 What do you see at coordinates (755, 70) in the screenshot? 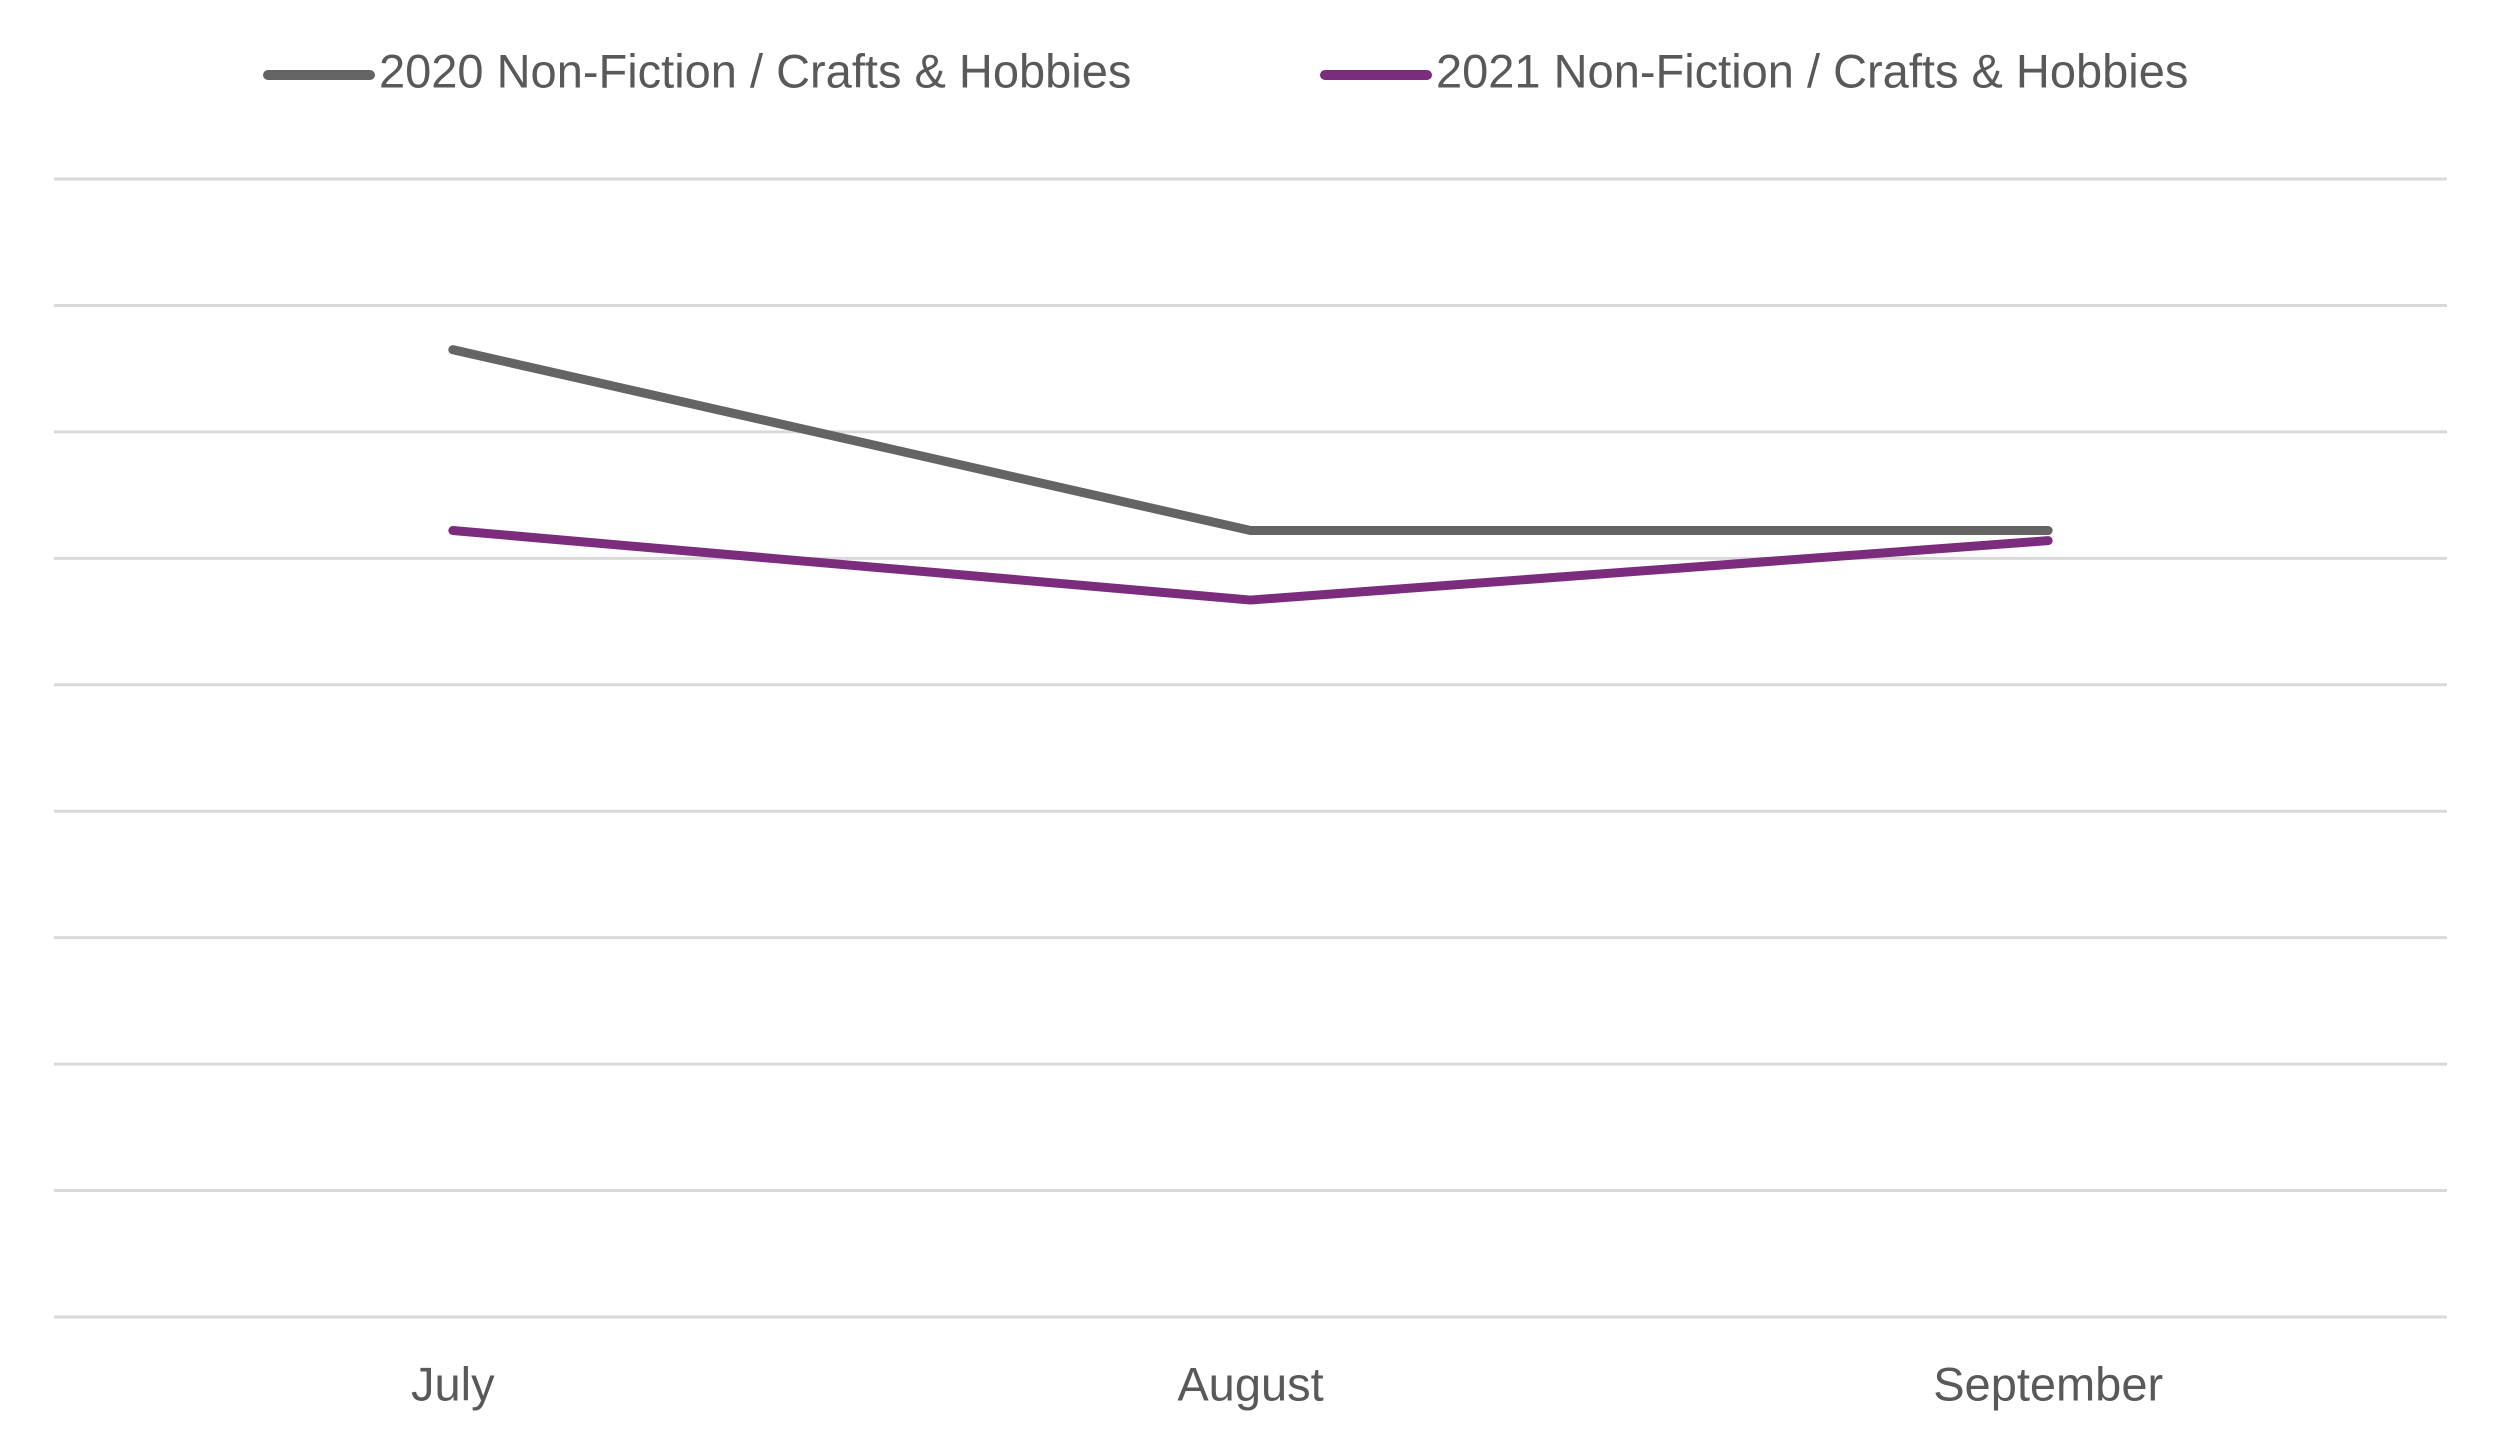
I see `legend-label: 2020 Non-Fiction / Crafts & Hobbies` at bounding box center [755, 70].